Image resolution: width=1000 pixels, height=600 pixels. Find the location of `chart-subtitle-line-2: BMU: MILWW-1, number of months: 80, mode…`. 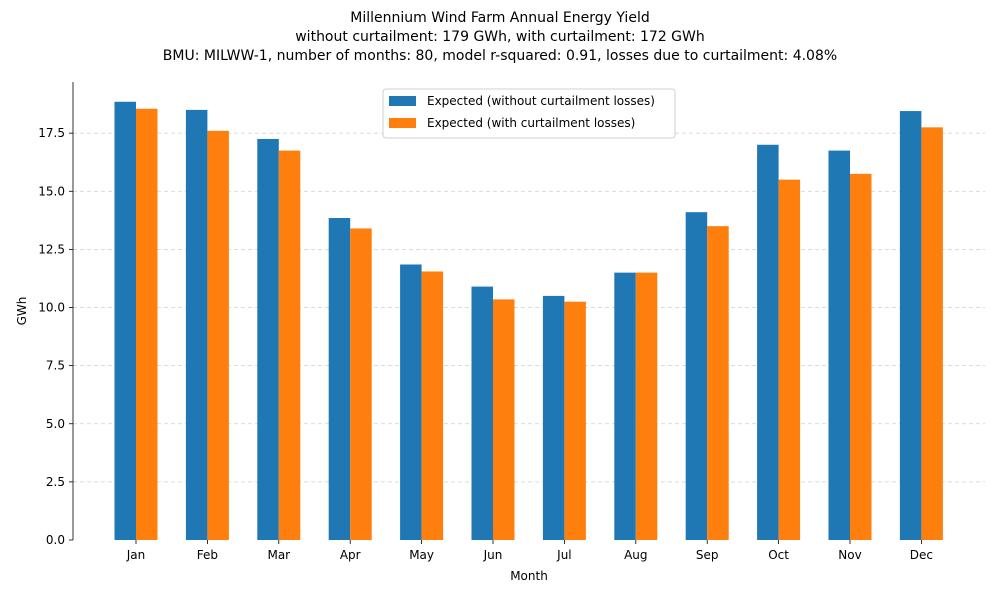

chart-subtitle-line-2: BMU: MILWW-1, number of months: 80, mode… is located at coordinates (500, 56).